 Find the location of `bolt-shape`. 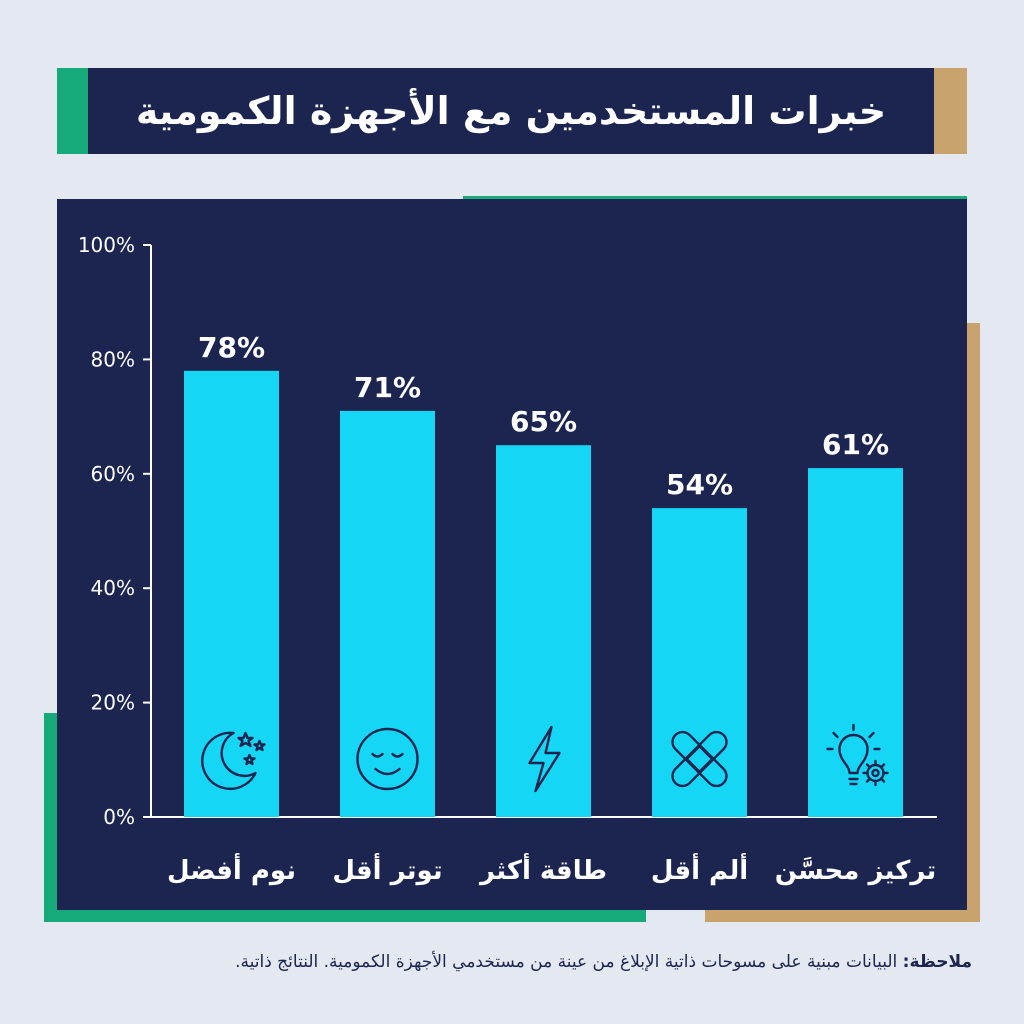

bolt-shape is located at coordinates (544, 759).